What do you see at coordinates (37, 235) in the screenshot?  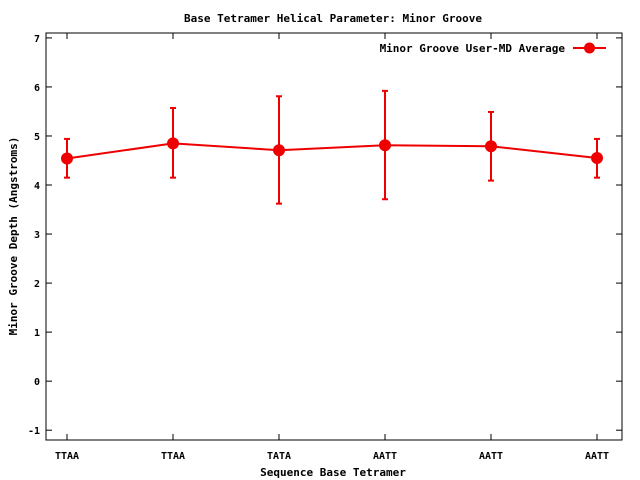 I see `y-tick-label: 3` at bounding box center [37, 235].